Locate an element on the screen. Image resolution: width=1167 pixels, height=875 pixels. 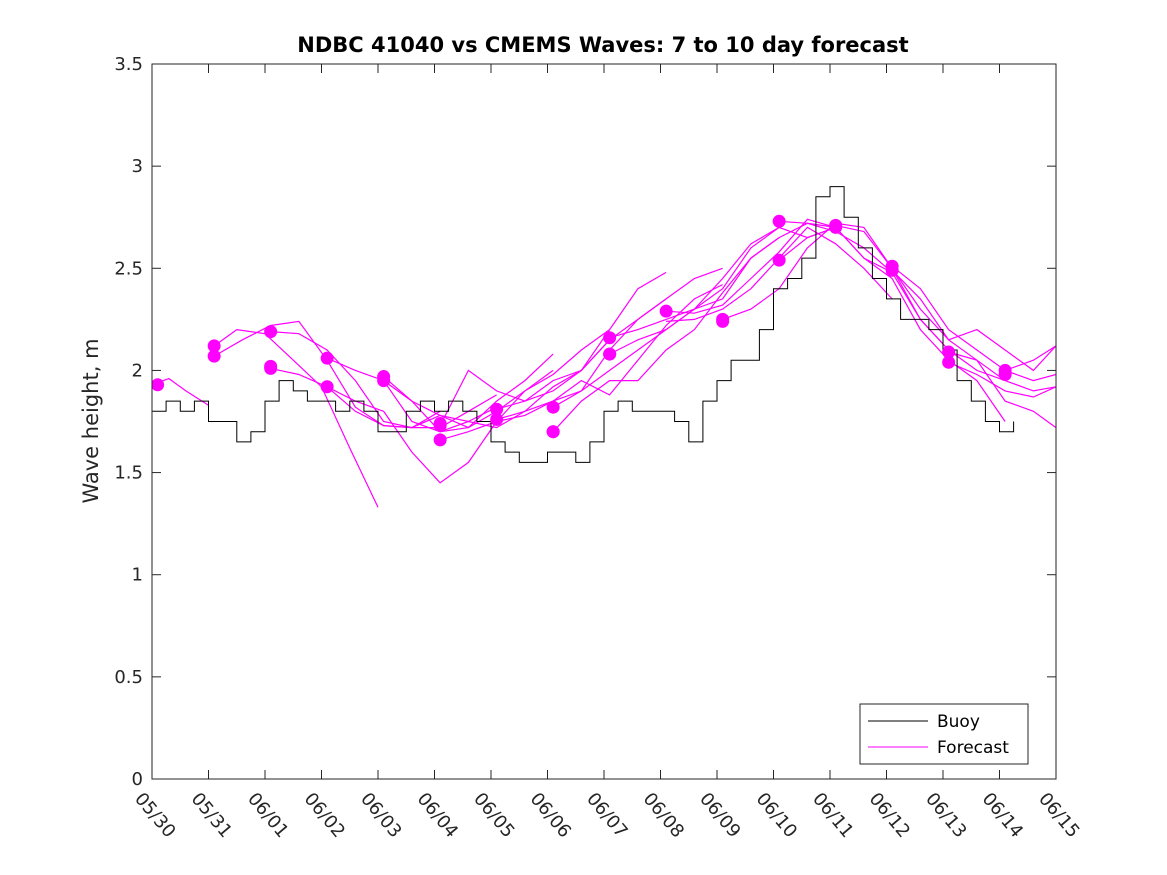
legend-label-forecast: Forecast is located at coordinates (973, 748).